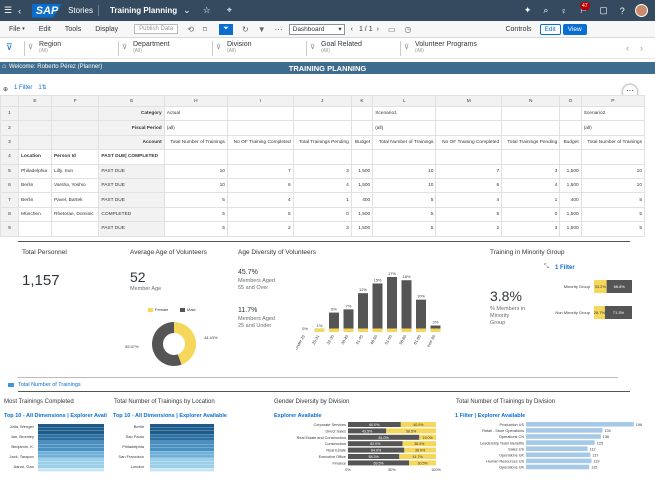 The image size is (655, 497). Describe the element at coordinates (75, 157) in the screenshot. I see `table-cell: Person Id` at that location.